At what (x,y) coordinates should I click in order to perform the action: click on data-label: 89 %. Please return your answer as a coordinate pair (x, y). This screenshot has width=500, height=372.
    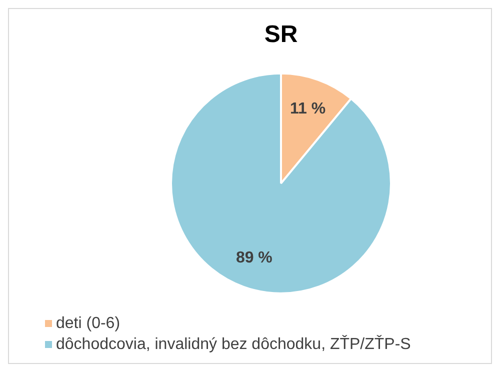
    Looking at the image, I should click on (254, 257).